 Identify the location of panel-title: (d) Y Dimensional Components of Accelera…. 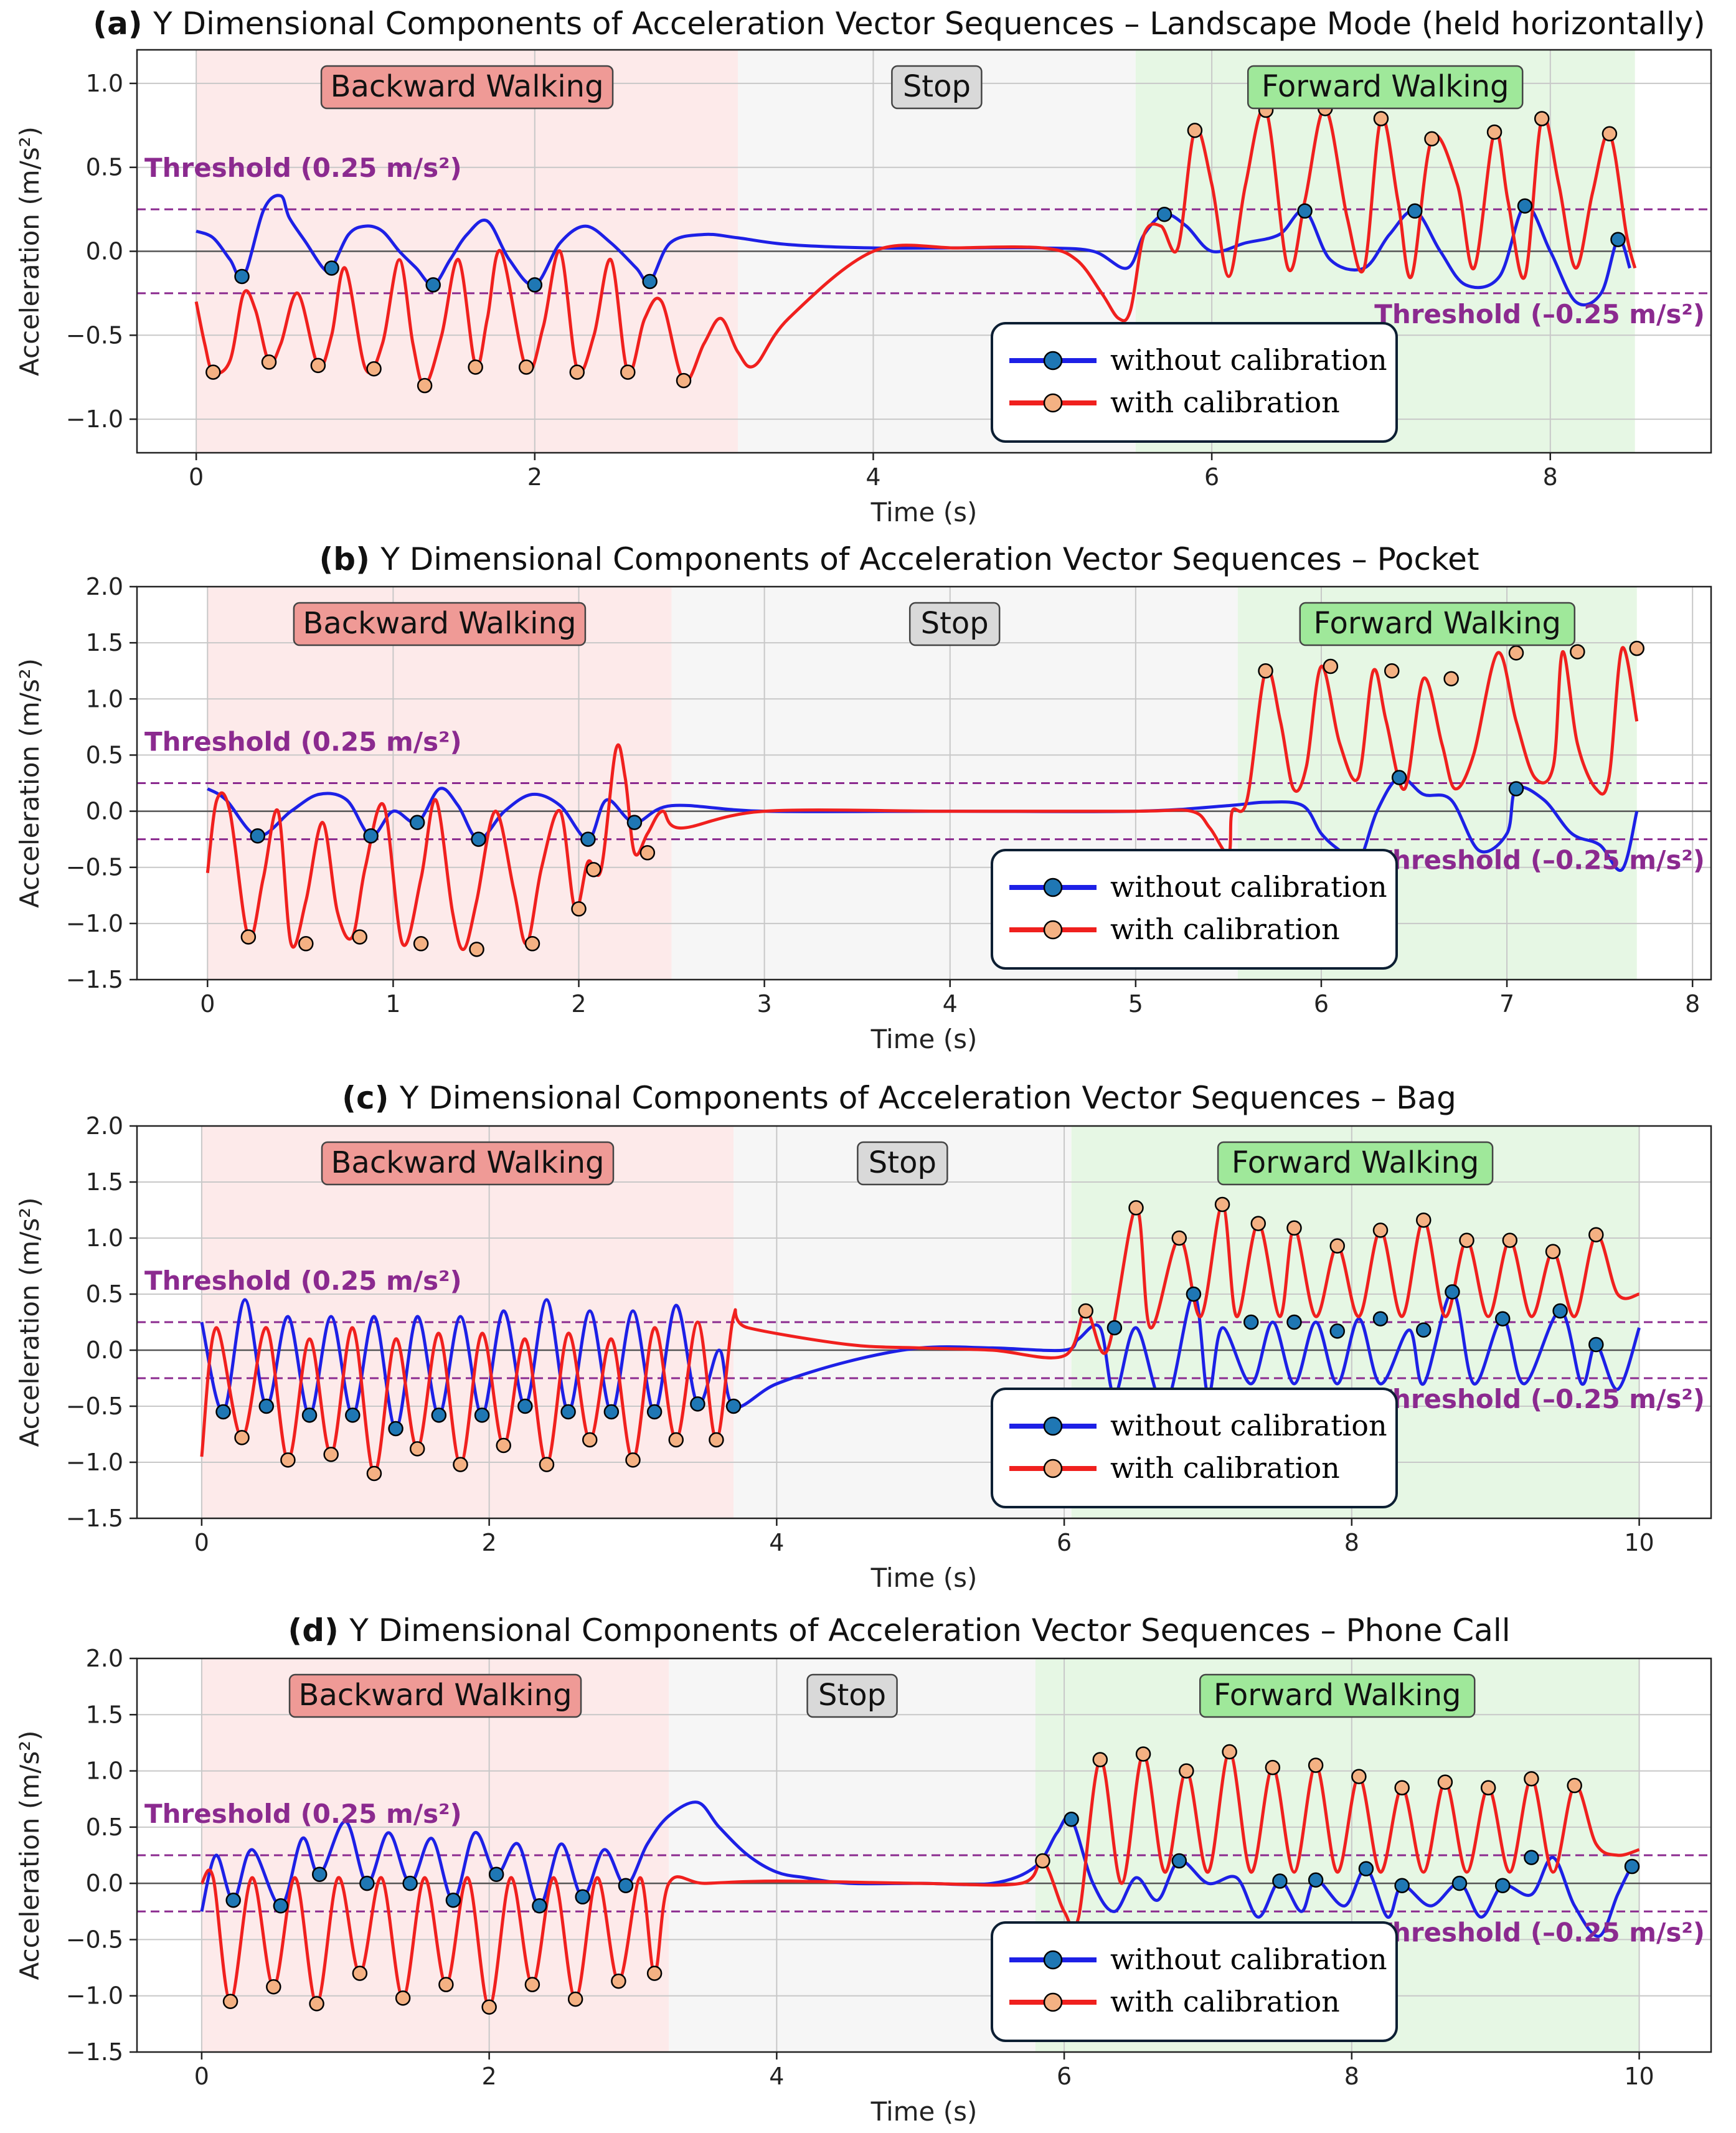
(899, 1630).